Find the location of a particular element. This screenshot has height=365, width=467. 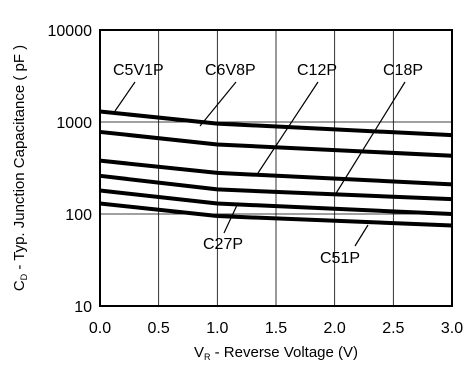

x-tick-label: 2.0 is located at coordinates (335, 328).